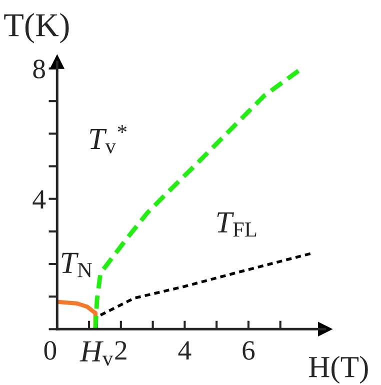 This screenshot has height=385, width=381. What do you see at coordinates (39, 69) in the screenshot?
I see `y-tick-label: 8` at bounding box center [39, 69].